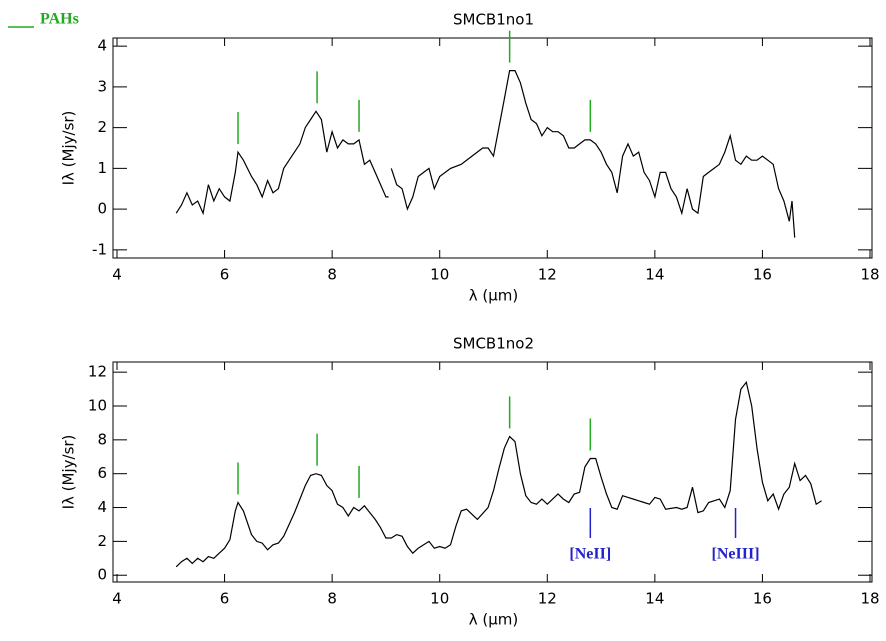 The image size is (886, 641). What do you see at coordinates (97, 406) in the screenshot?
I see `y-tick-label: 10` at bounding box center [97, 406].